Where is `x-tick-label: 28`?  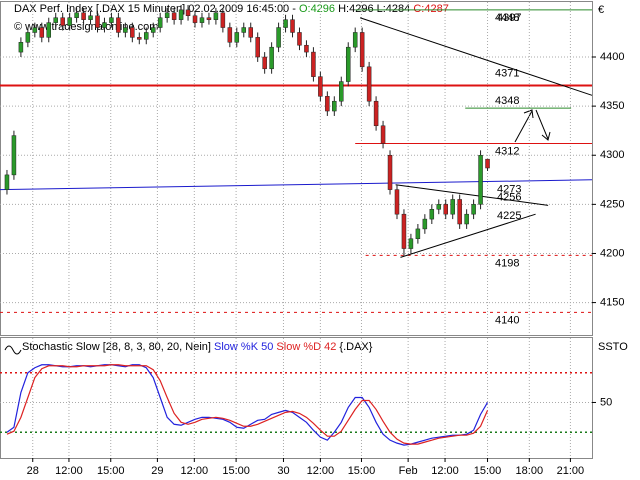 x-tick-label: 28 is located at coordinates (33, 471).